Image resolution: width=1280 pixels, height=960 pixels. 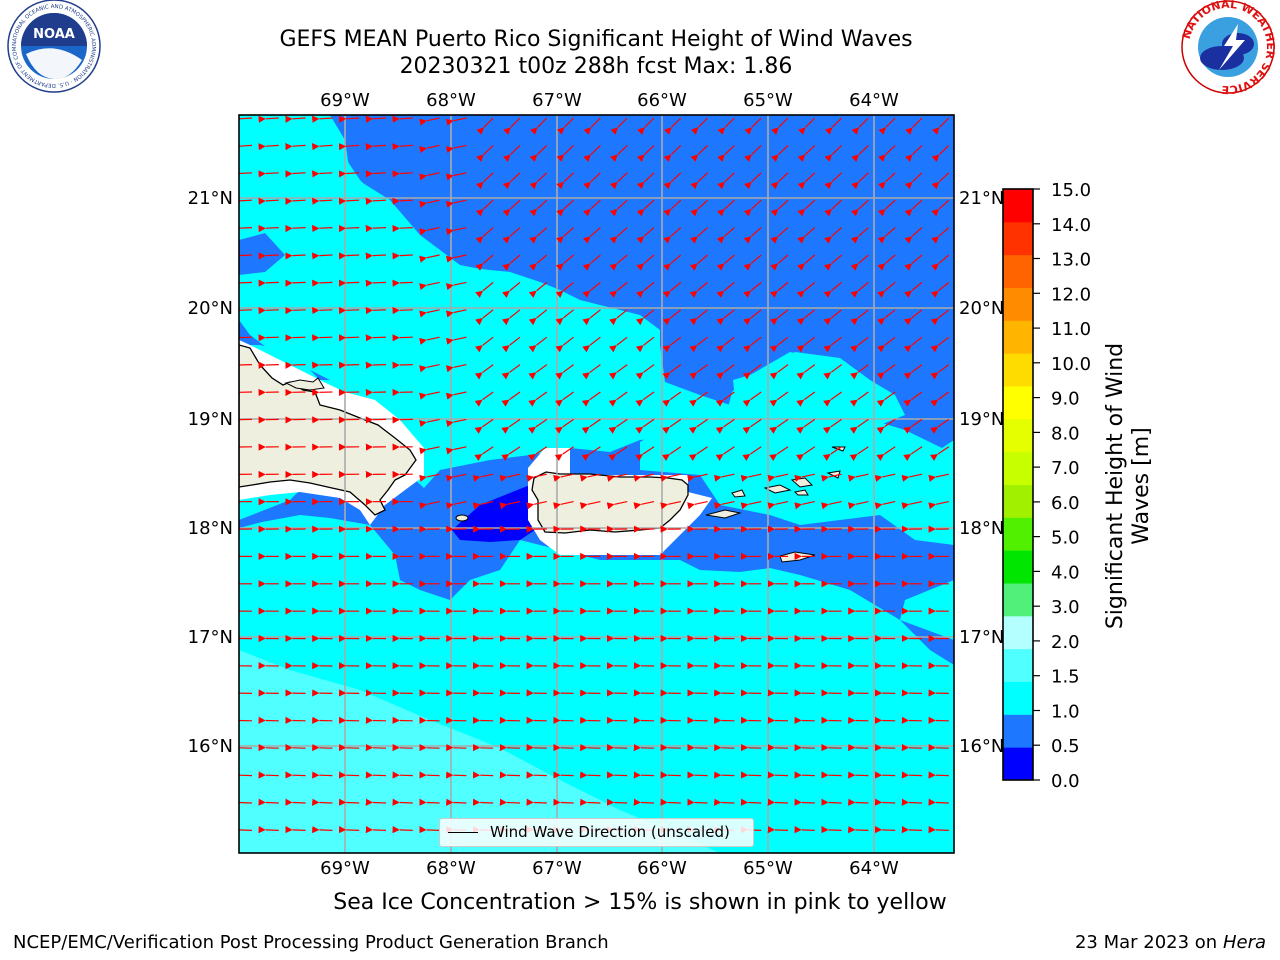 What do you see at coordinates (1071, 190) in the screenshot?
I see `colorbar-tick-label: 15.0` at bounding box center [1071, 190].